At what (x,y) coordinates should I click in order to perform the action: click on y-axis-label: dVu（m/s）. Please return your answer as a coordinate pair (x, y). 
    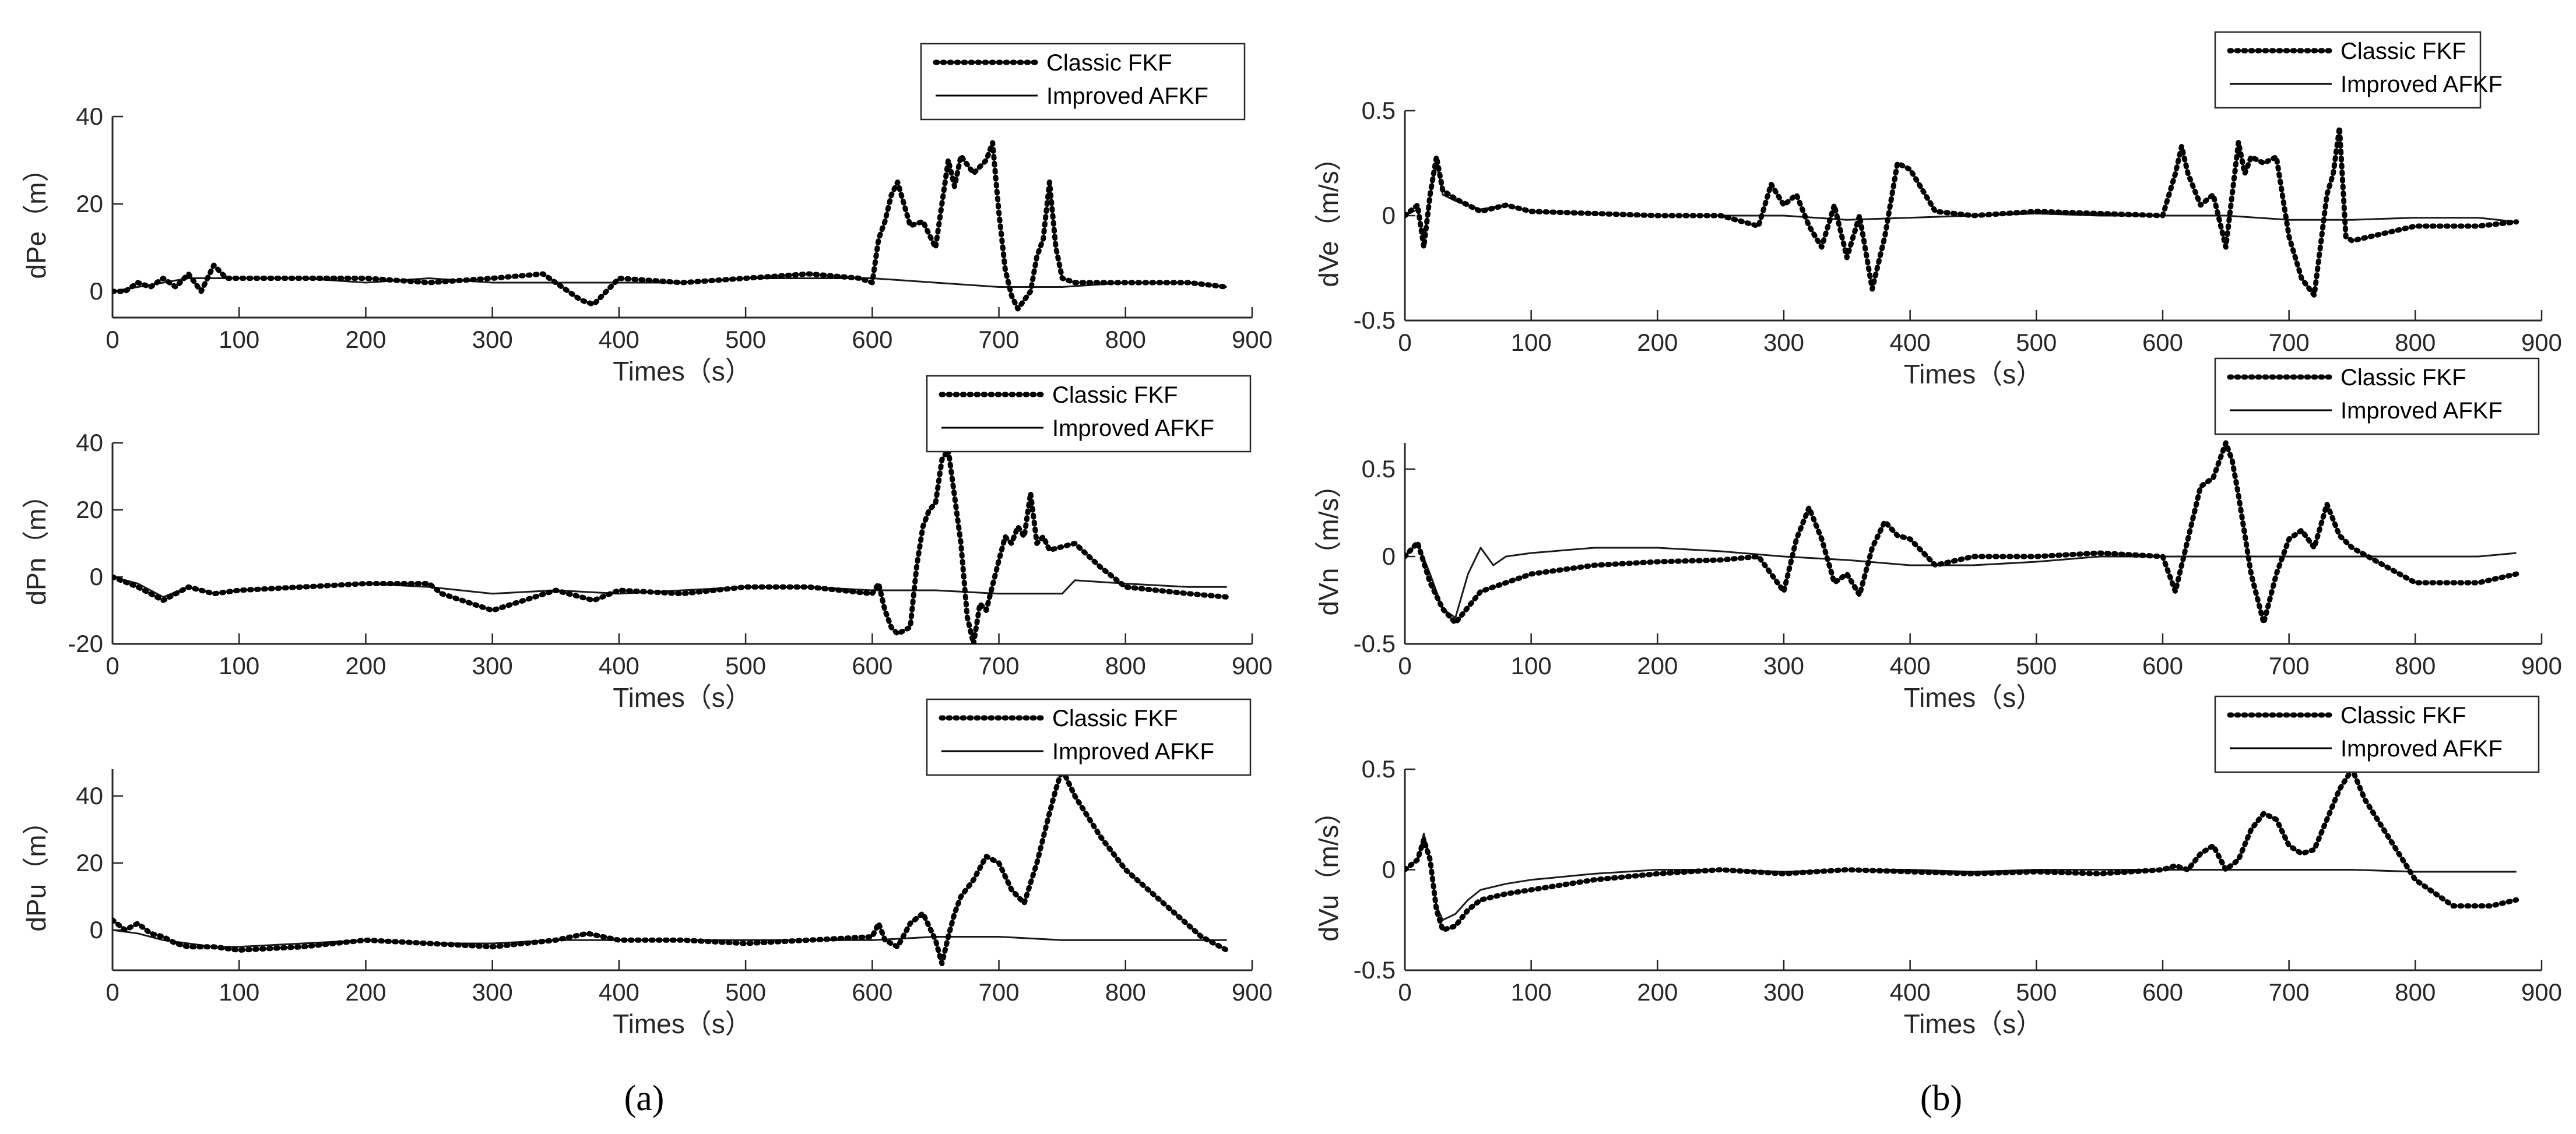
    Looking at the image, I should click on (1328, 870).